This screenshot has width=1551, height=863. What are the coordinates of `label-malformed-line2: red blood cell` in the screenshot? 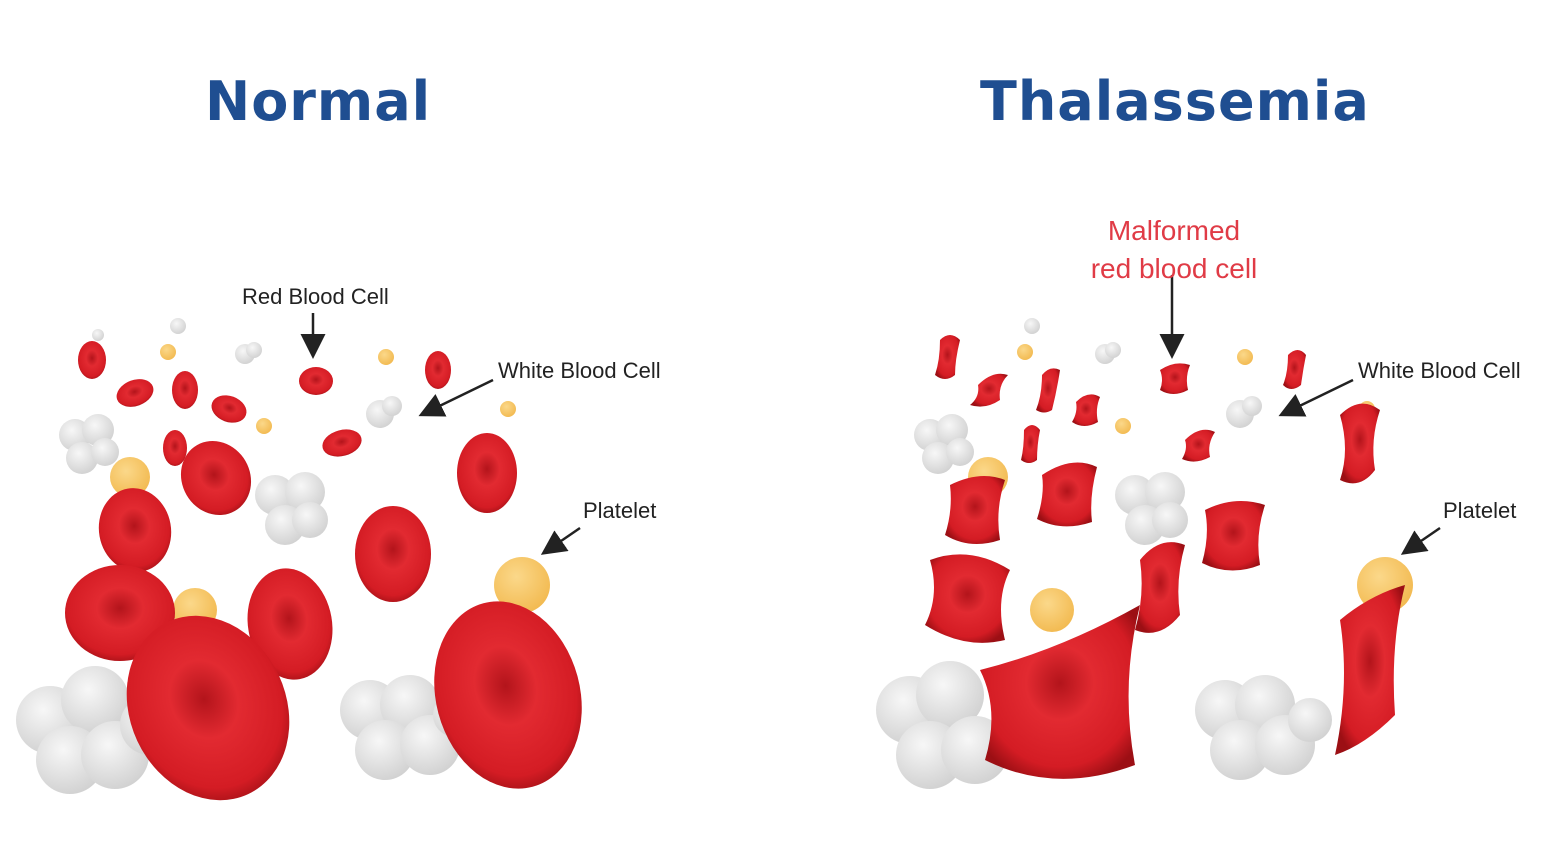 It's located at (1174, 268).